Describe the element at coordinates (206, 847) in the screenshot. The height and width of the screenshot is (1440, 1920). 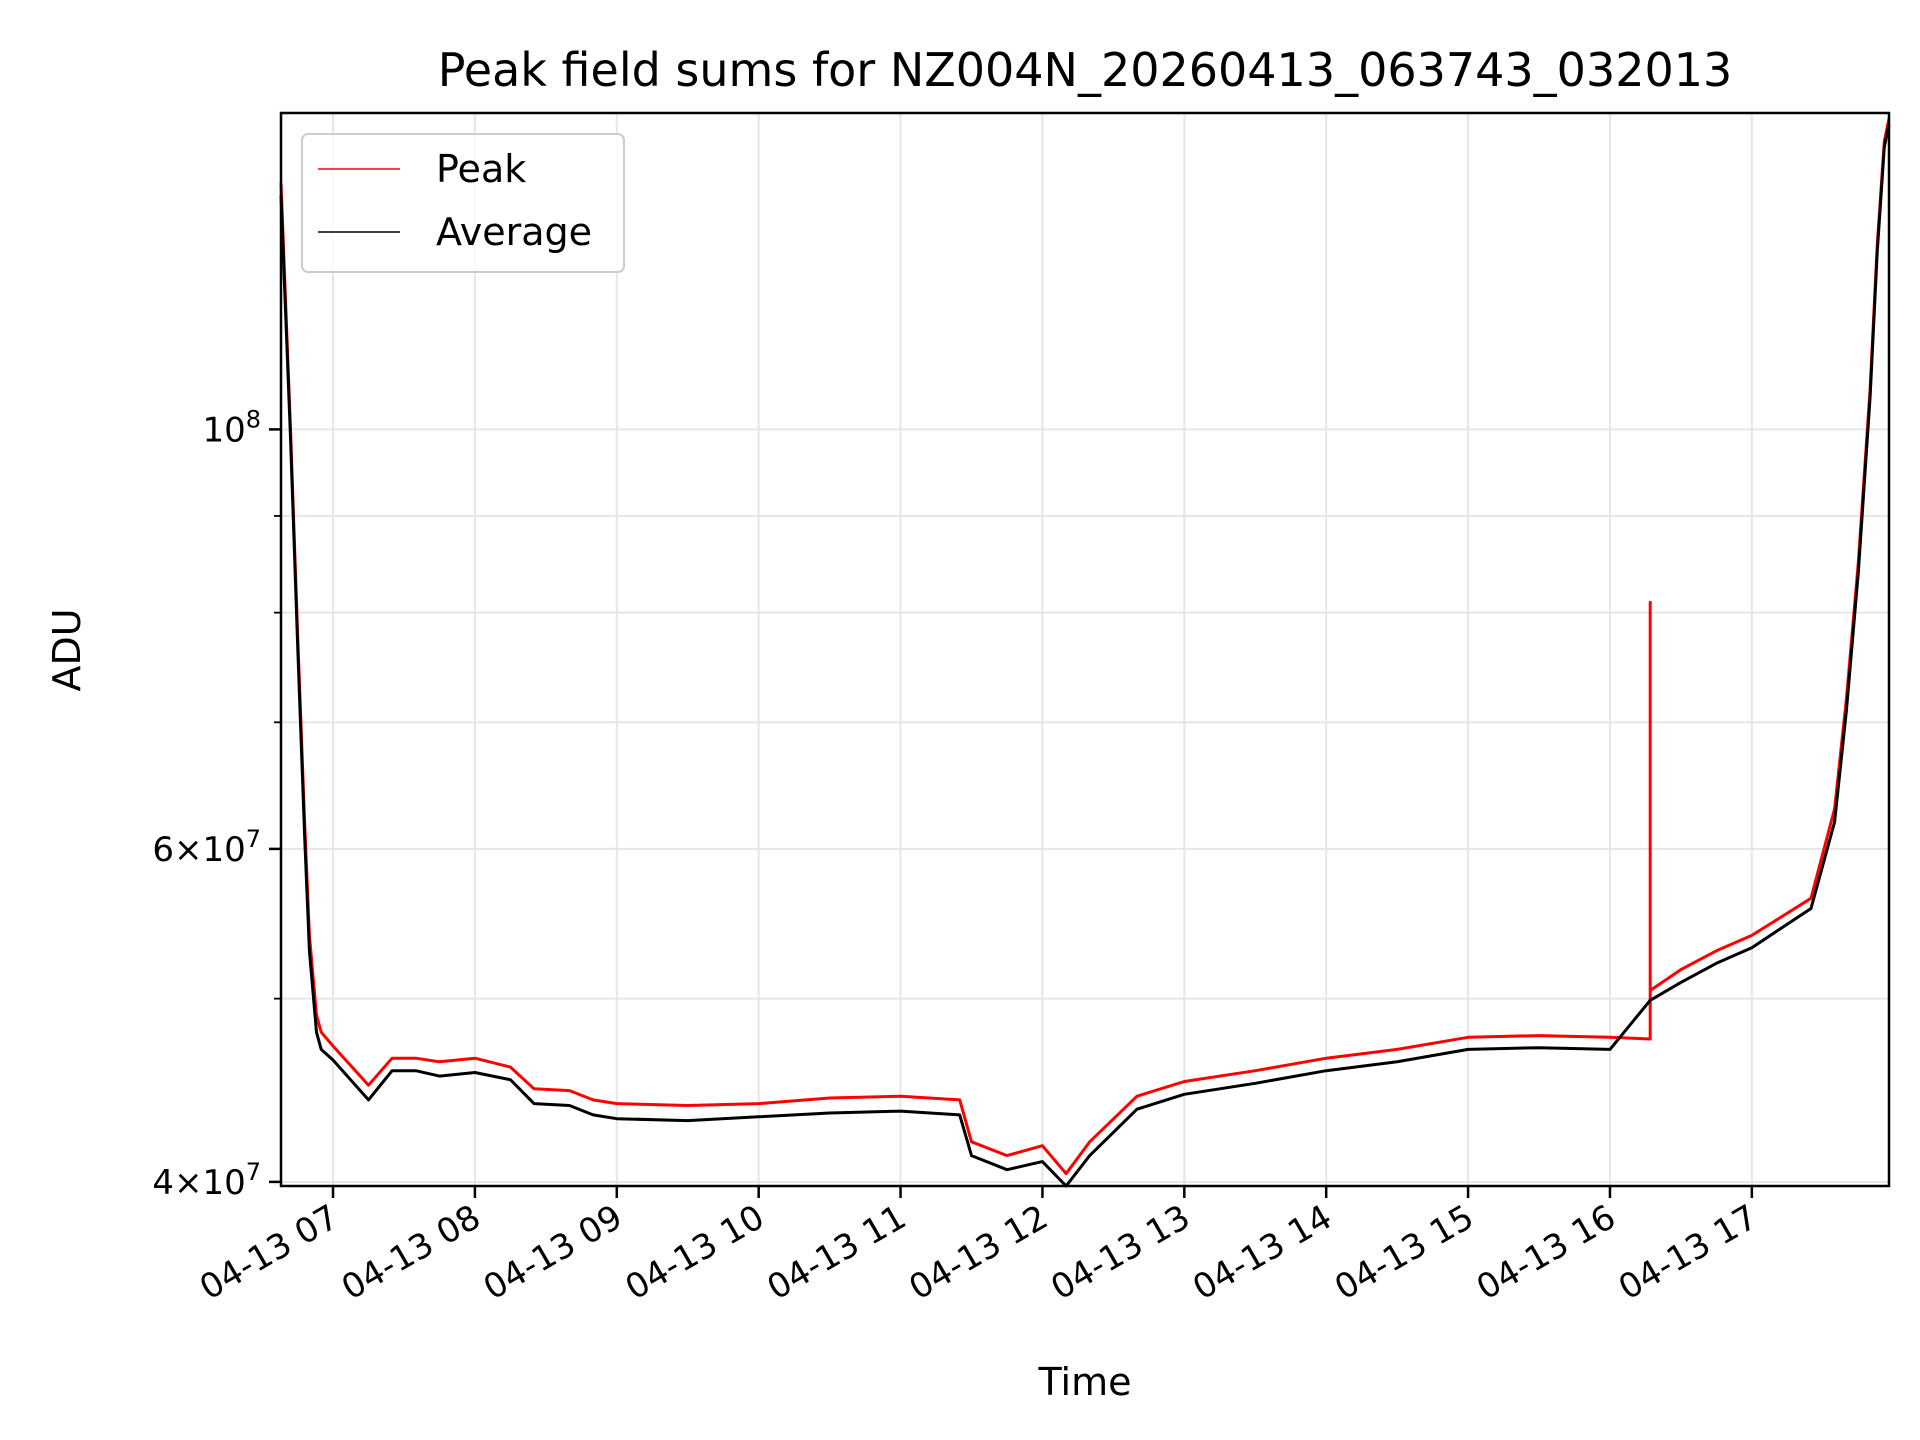
I see `y-tick-label: 6×107` at that location.